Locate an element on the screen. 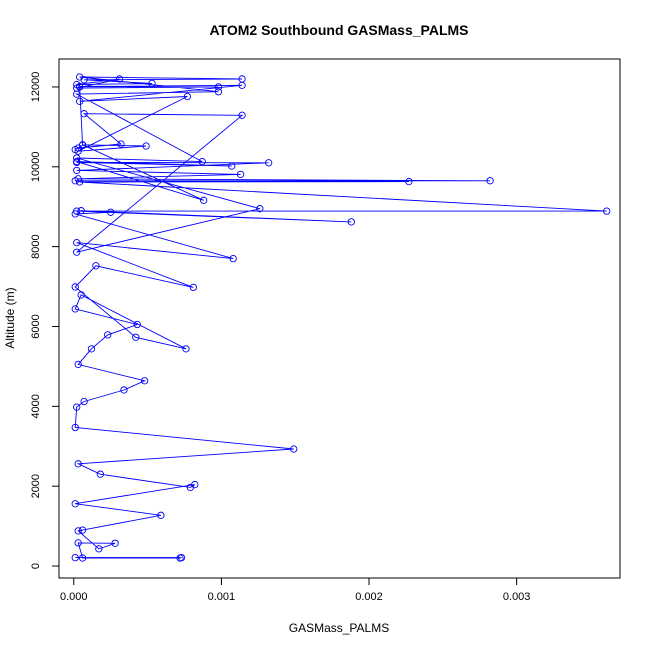  x-tick-label: 0.003 is located at coordinates (517, 597).